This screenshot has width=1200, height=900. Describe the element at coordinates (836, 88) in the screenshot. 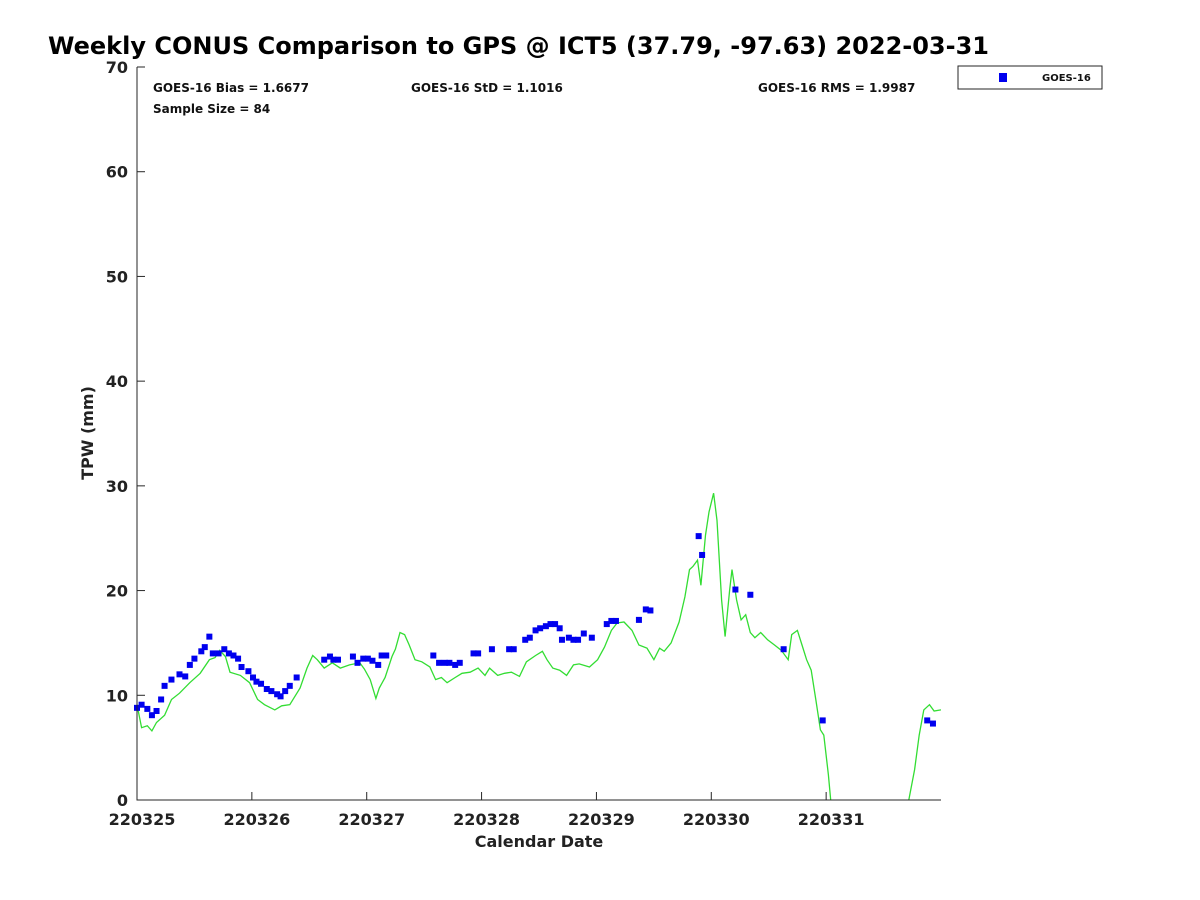

I see `rms-stat: GOES-16 RMS = 1.9987` at that location.